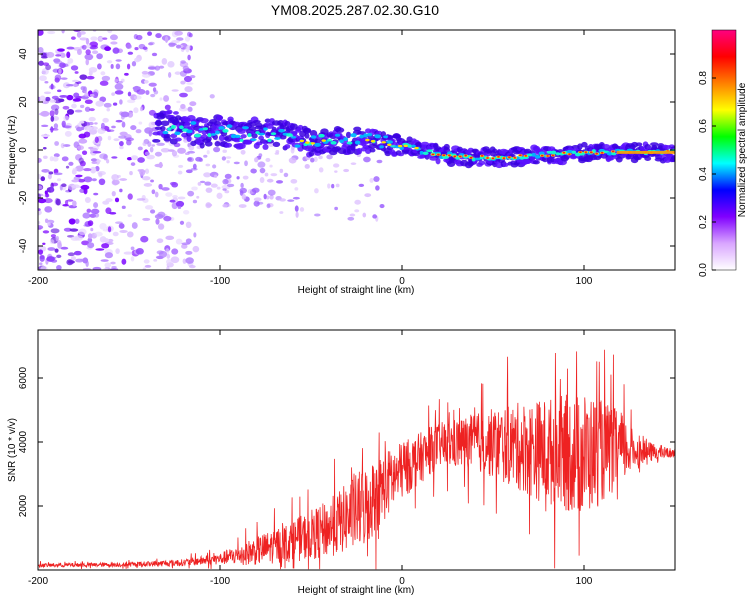  What do you see at coordinates (355, 10) in the screenshot?
I see `figure-title: YM08.2025.287.02.30.G10` at bounding box center [355, 10].